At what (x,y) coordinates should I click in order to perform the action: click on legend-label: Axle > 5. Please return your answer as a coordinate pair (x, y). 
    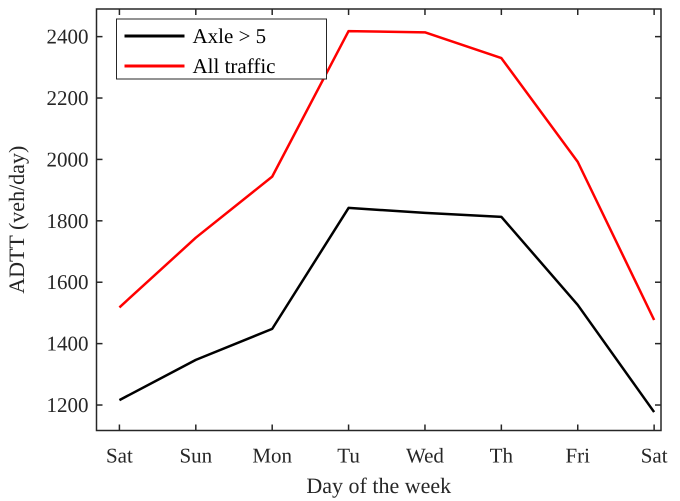
    Looking at the image, I should click on (229, 36).